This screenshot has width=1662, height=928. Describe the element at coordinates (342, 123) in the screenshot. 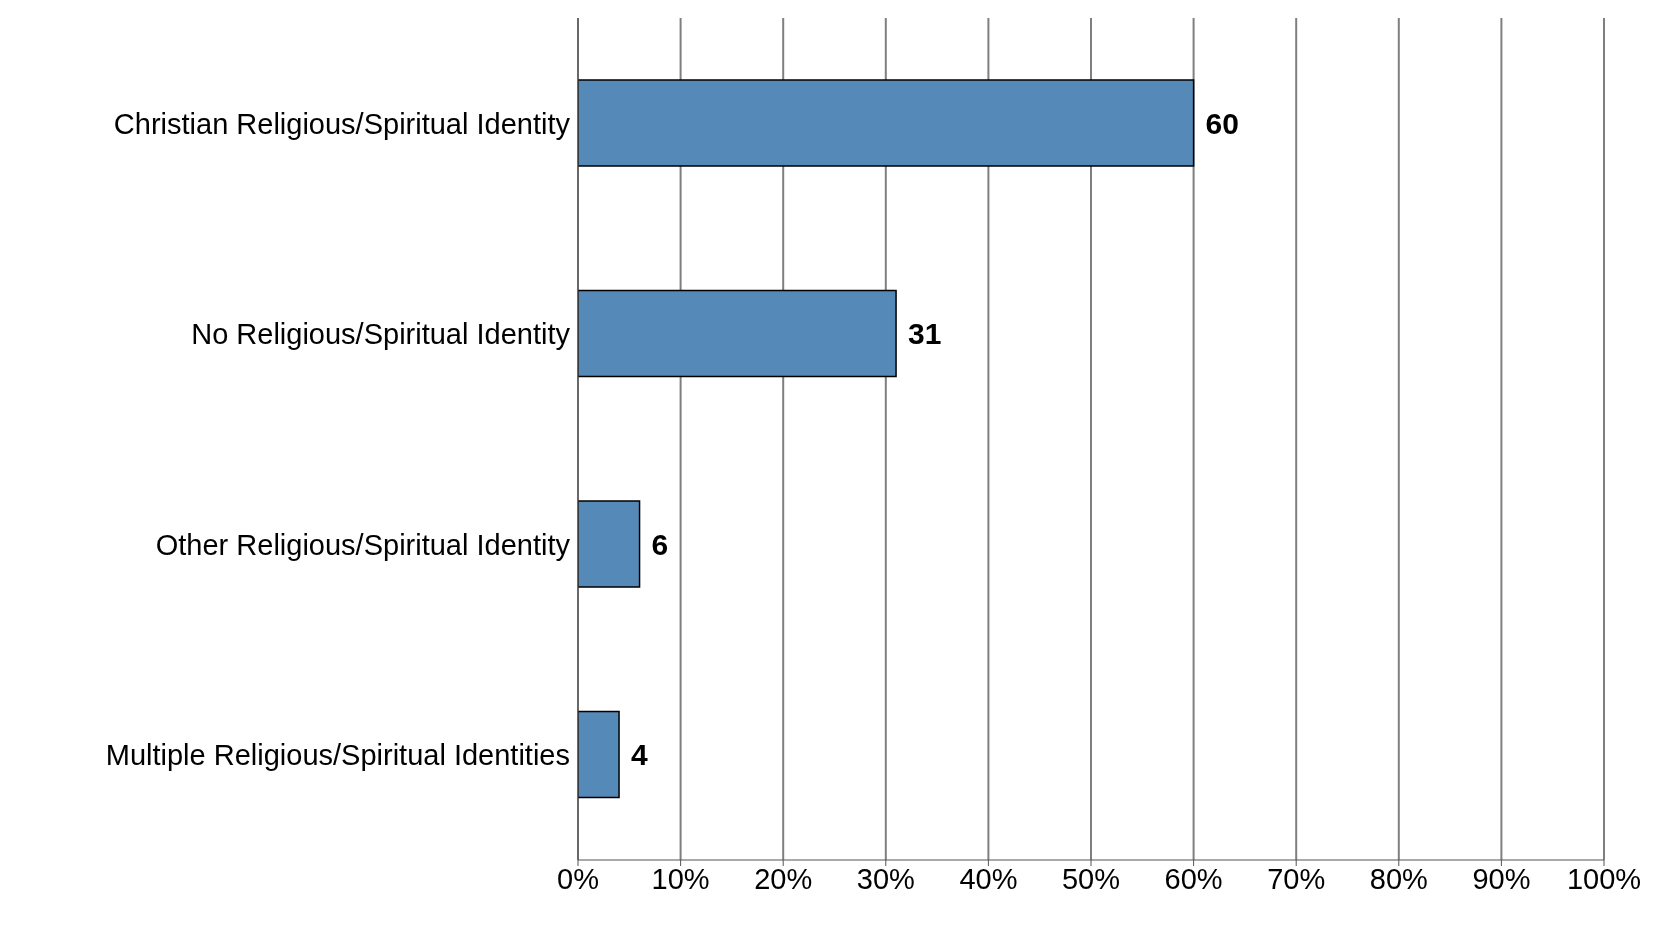

I see `y-tick-label: Christian Religious/Spiritual Identity` at that location.